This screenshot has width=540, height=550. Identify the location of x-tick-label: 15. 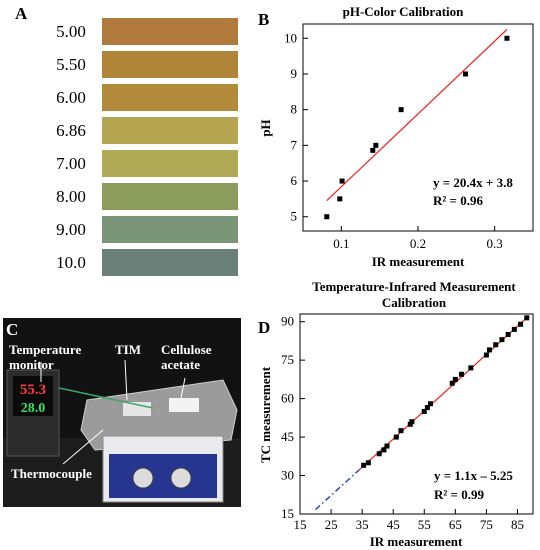
(300, 524).